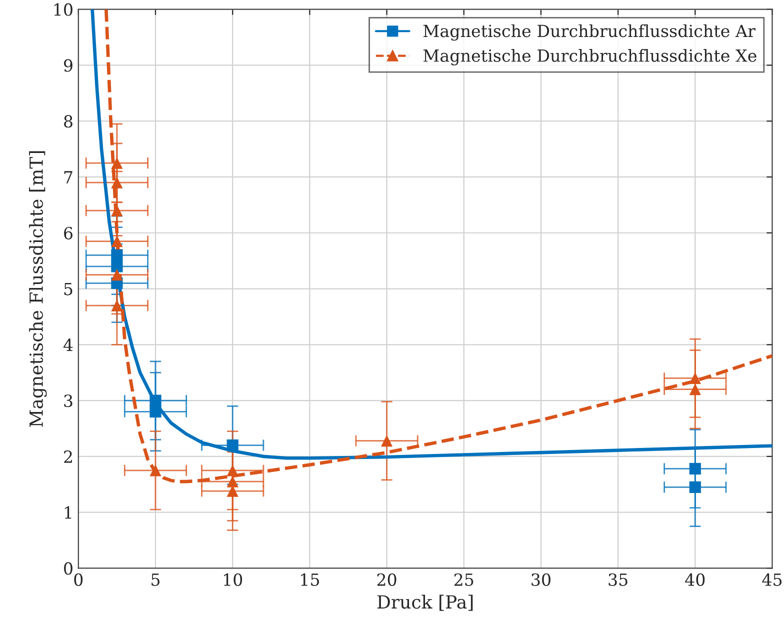 This screenshot has height=621, width=784. Describe the element at coordinates (68, 568) in the screenshot. I see `y-tick-label: 0` at that location.